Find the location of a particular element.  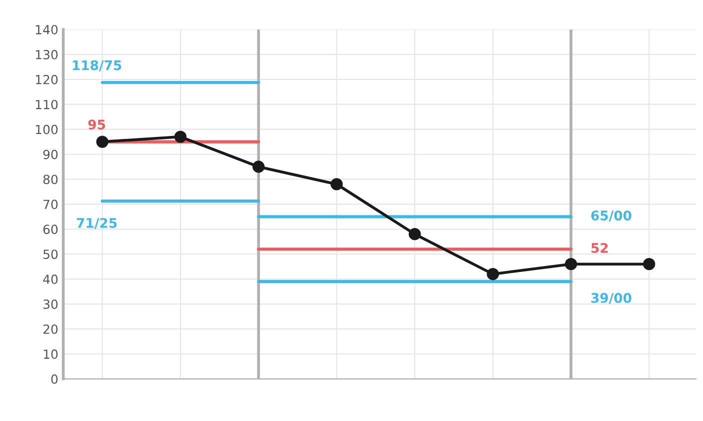

y-tick-label: 80 is located at coordinates (50, 179).